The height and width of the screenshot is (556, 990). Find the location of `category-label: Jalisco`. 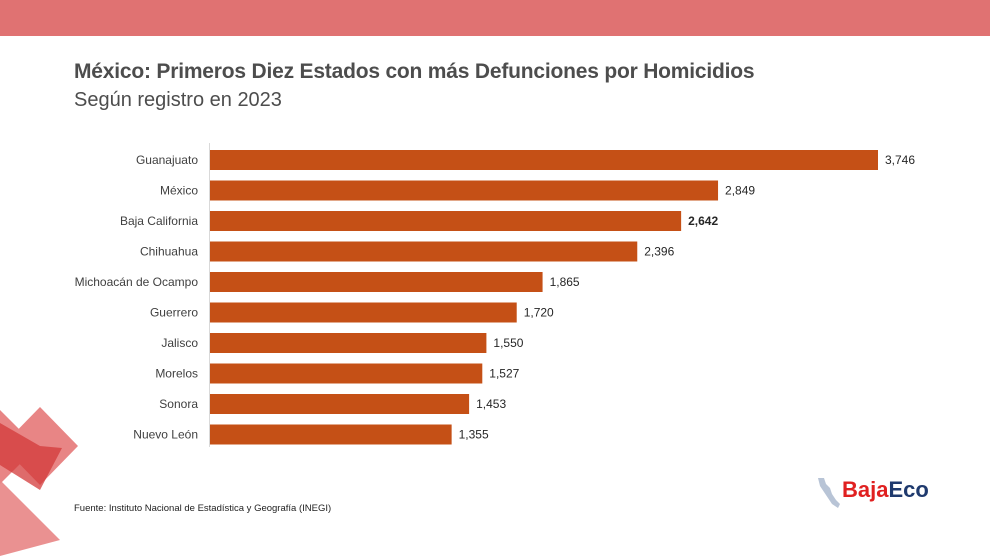

category-label: Jalisco is located at coordinates (179, 343).